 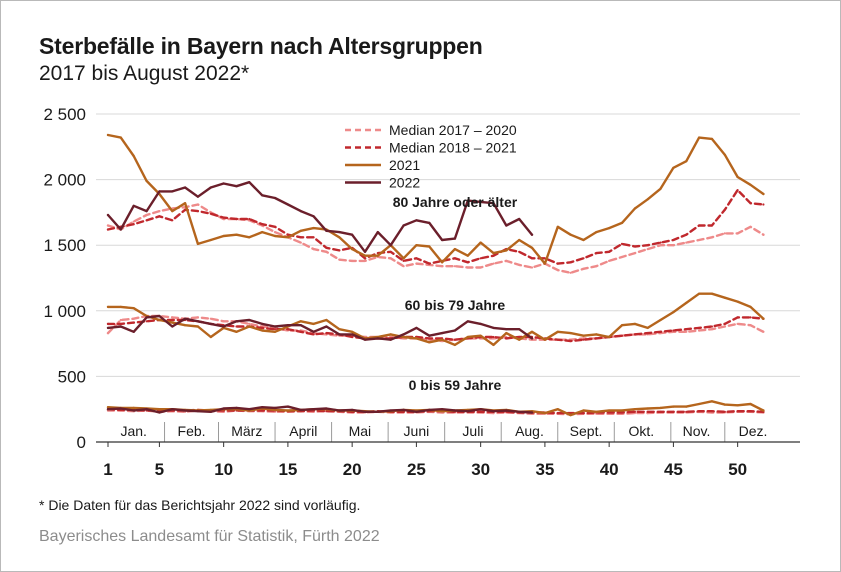 What do you see at coordinates (320, 409) in the screenshot?
I see `line-2022-0-bis-59-jahre` at bounding box center [320, 409].